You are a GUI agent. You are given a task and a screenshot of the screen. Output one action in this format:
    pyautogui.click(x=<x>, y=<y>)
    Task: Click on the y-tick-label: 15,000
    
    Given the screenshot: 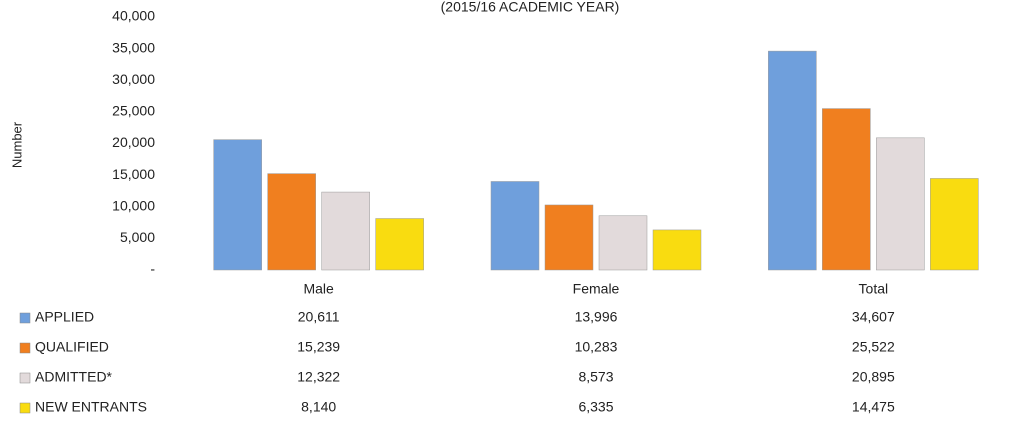 What is the action you would take?
    pyautogui.click(x=133, y=174)
    